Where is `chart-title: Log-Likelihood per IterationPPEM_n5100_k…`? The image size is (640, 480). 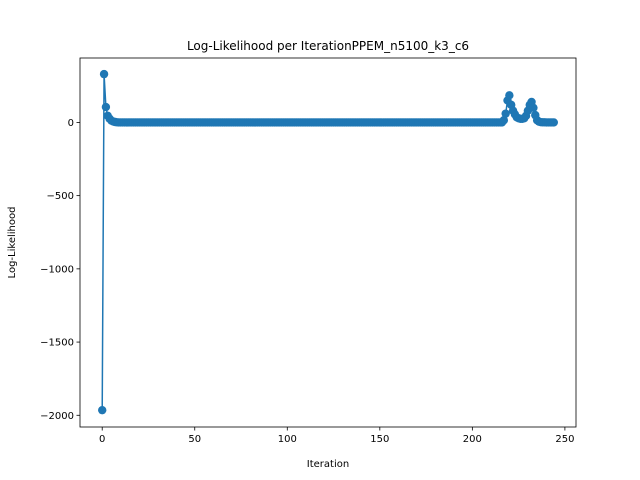 chart-title: Log-Likelihood per IterationPPEM_n5100_k… is located at coordinates (328, 46).